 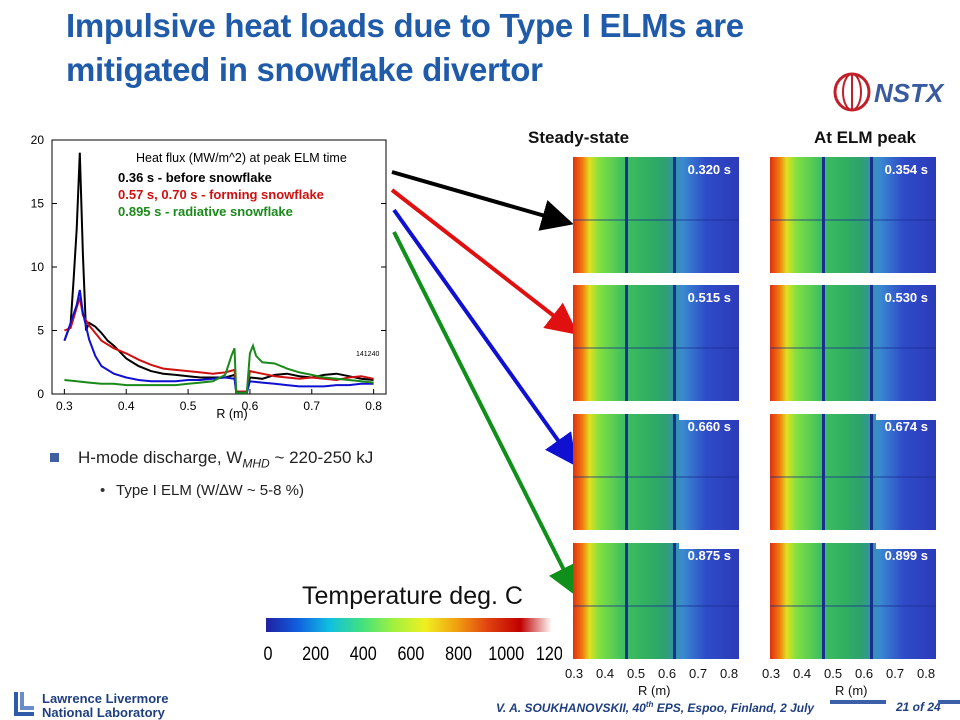 I want to click on ir-panel-steady-3: 0.660 s, so click(x=656, y=472).